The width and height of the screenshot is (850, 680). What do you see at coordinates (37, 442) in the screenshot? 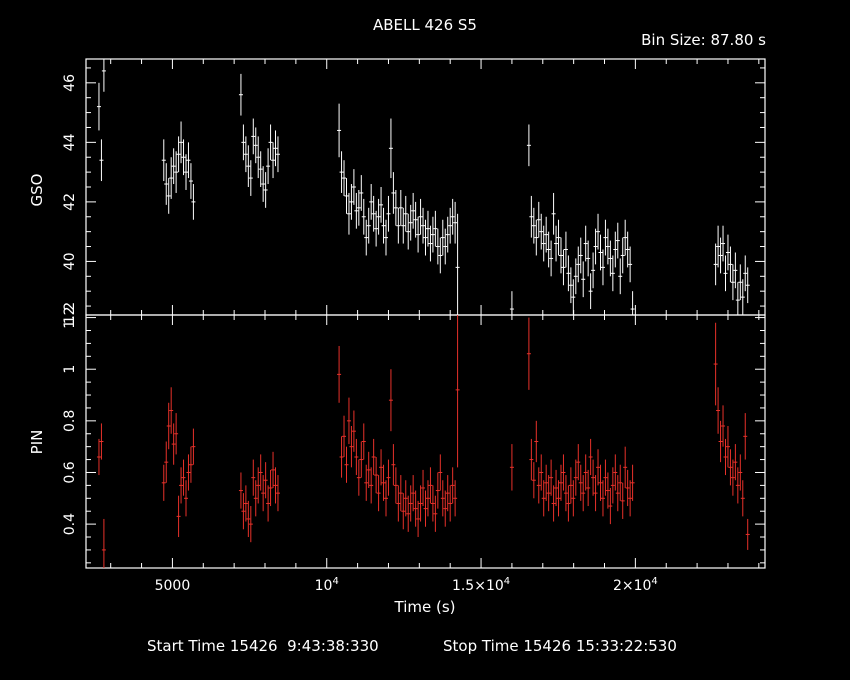
I see `pin-axis-label: PIN` at bounding box center [37, 442].